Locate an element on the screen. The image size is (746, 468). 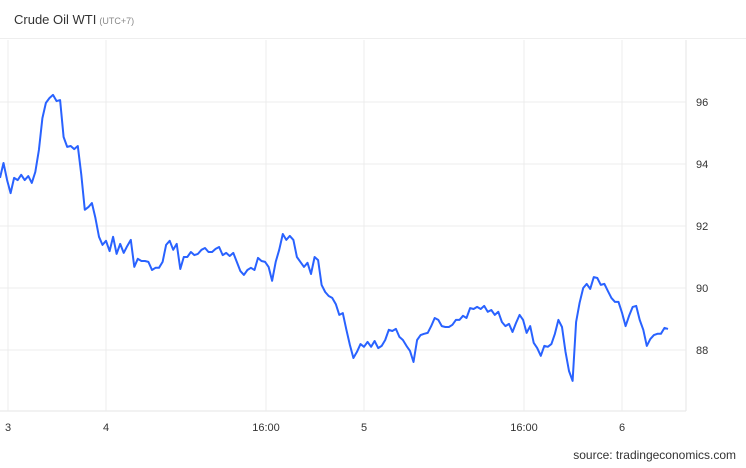
x-tick-label: 5 is located at coordinates (364, 428).